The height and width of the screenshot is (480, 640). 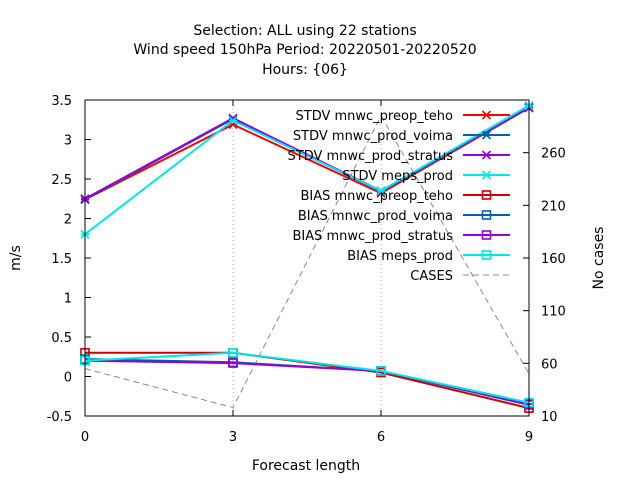 What do you see at coordinates (375, 116) in the screenshot?
I see `legend-label: STDV mnwc_preop_teho` at bounding box center [375, 116].